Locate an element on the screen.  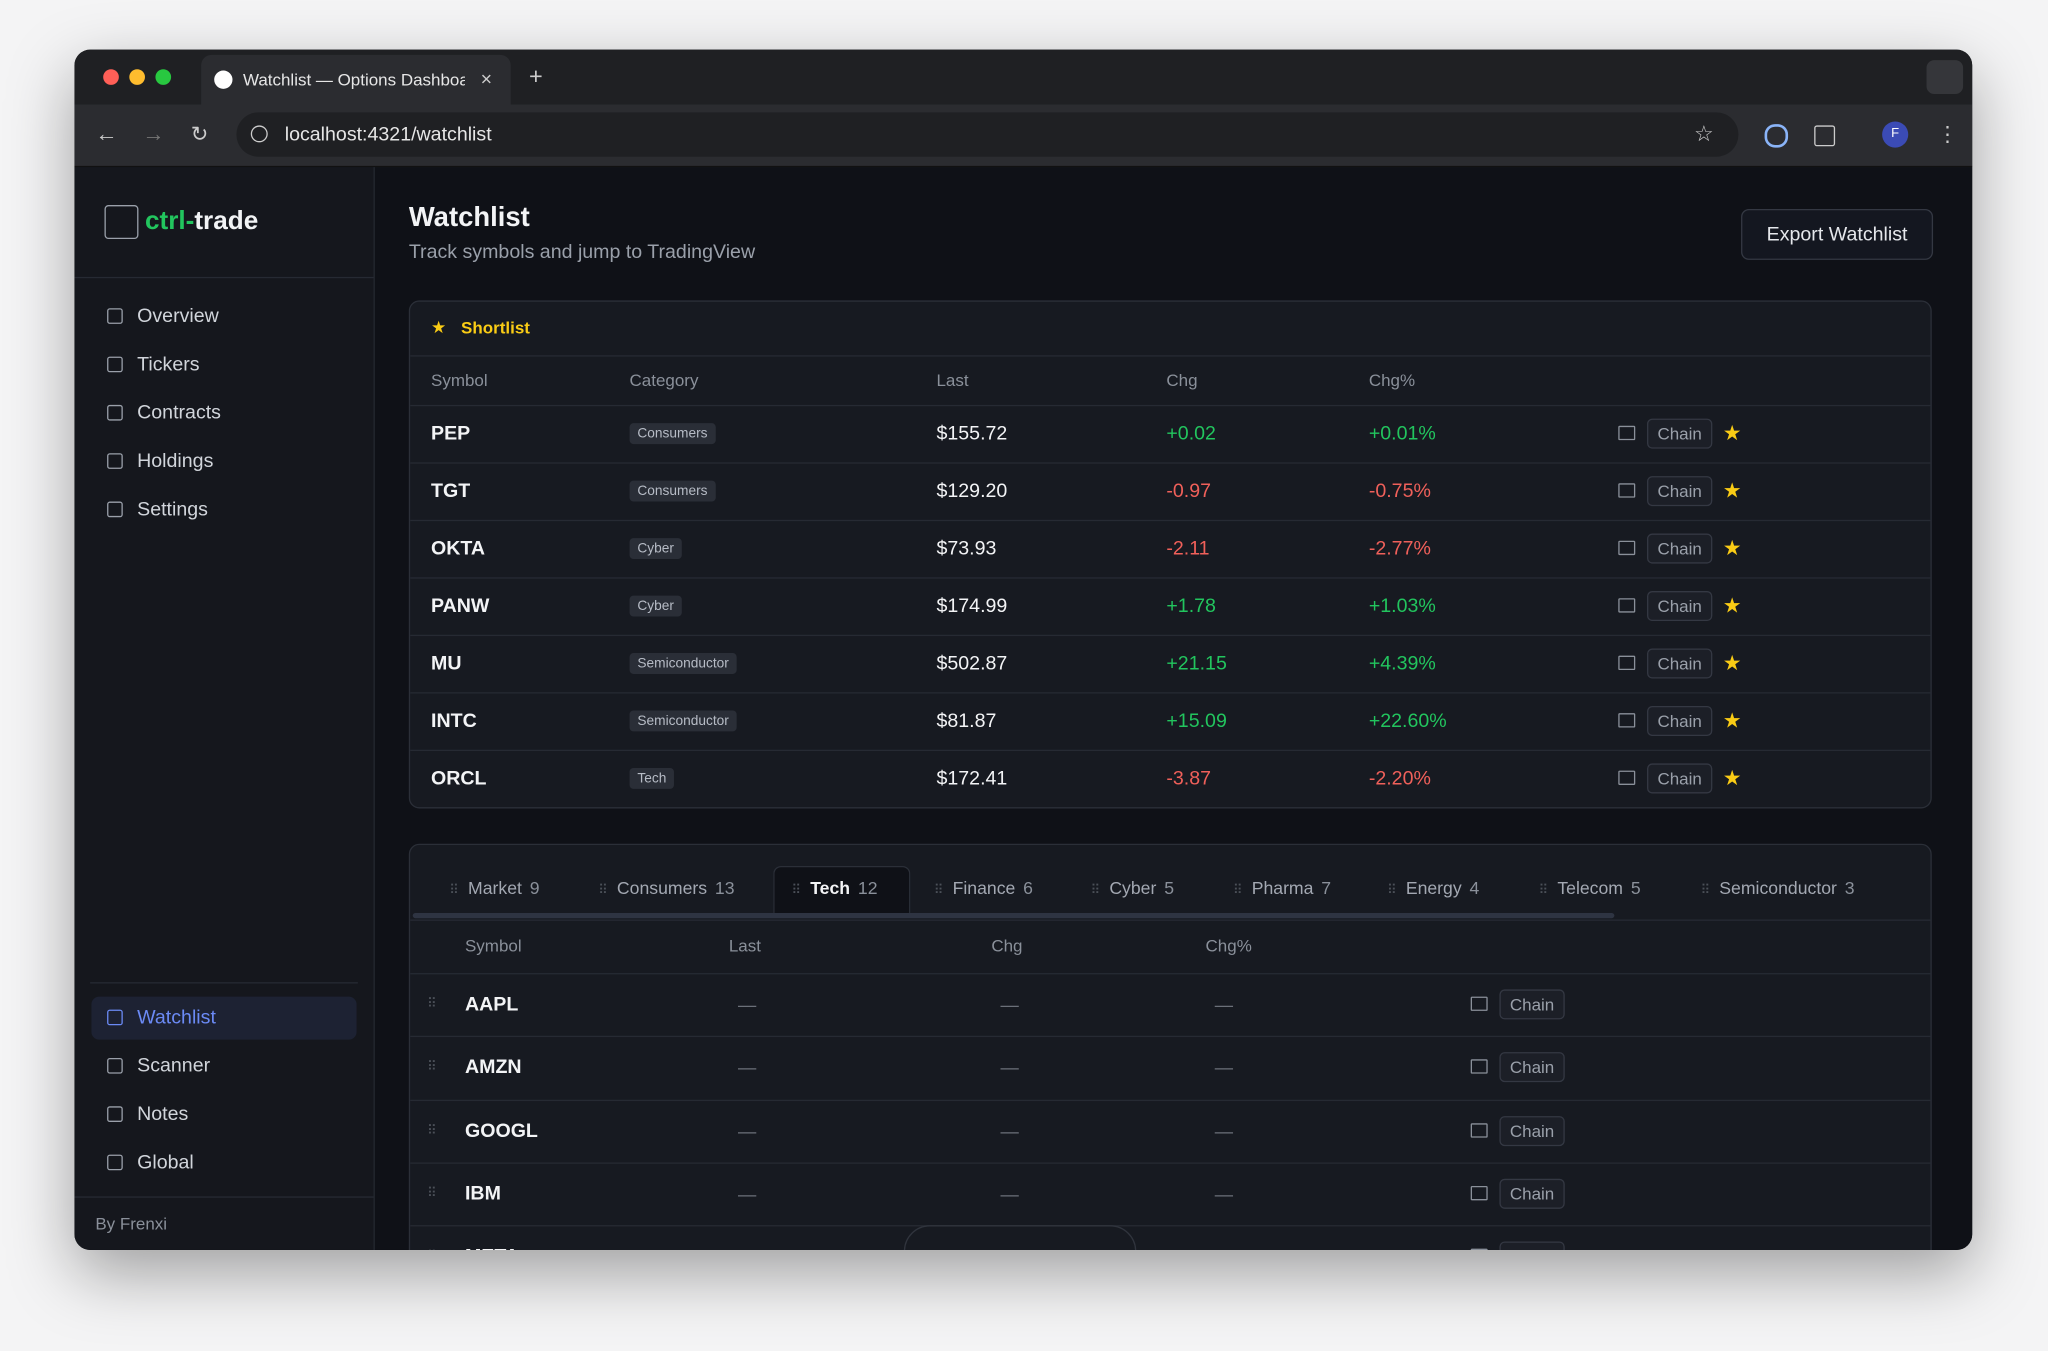
card-title: Shortlist is located at coordinates (495, 328).